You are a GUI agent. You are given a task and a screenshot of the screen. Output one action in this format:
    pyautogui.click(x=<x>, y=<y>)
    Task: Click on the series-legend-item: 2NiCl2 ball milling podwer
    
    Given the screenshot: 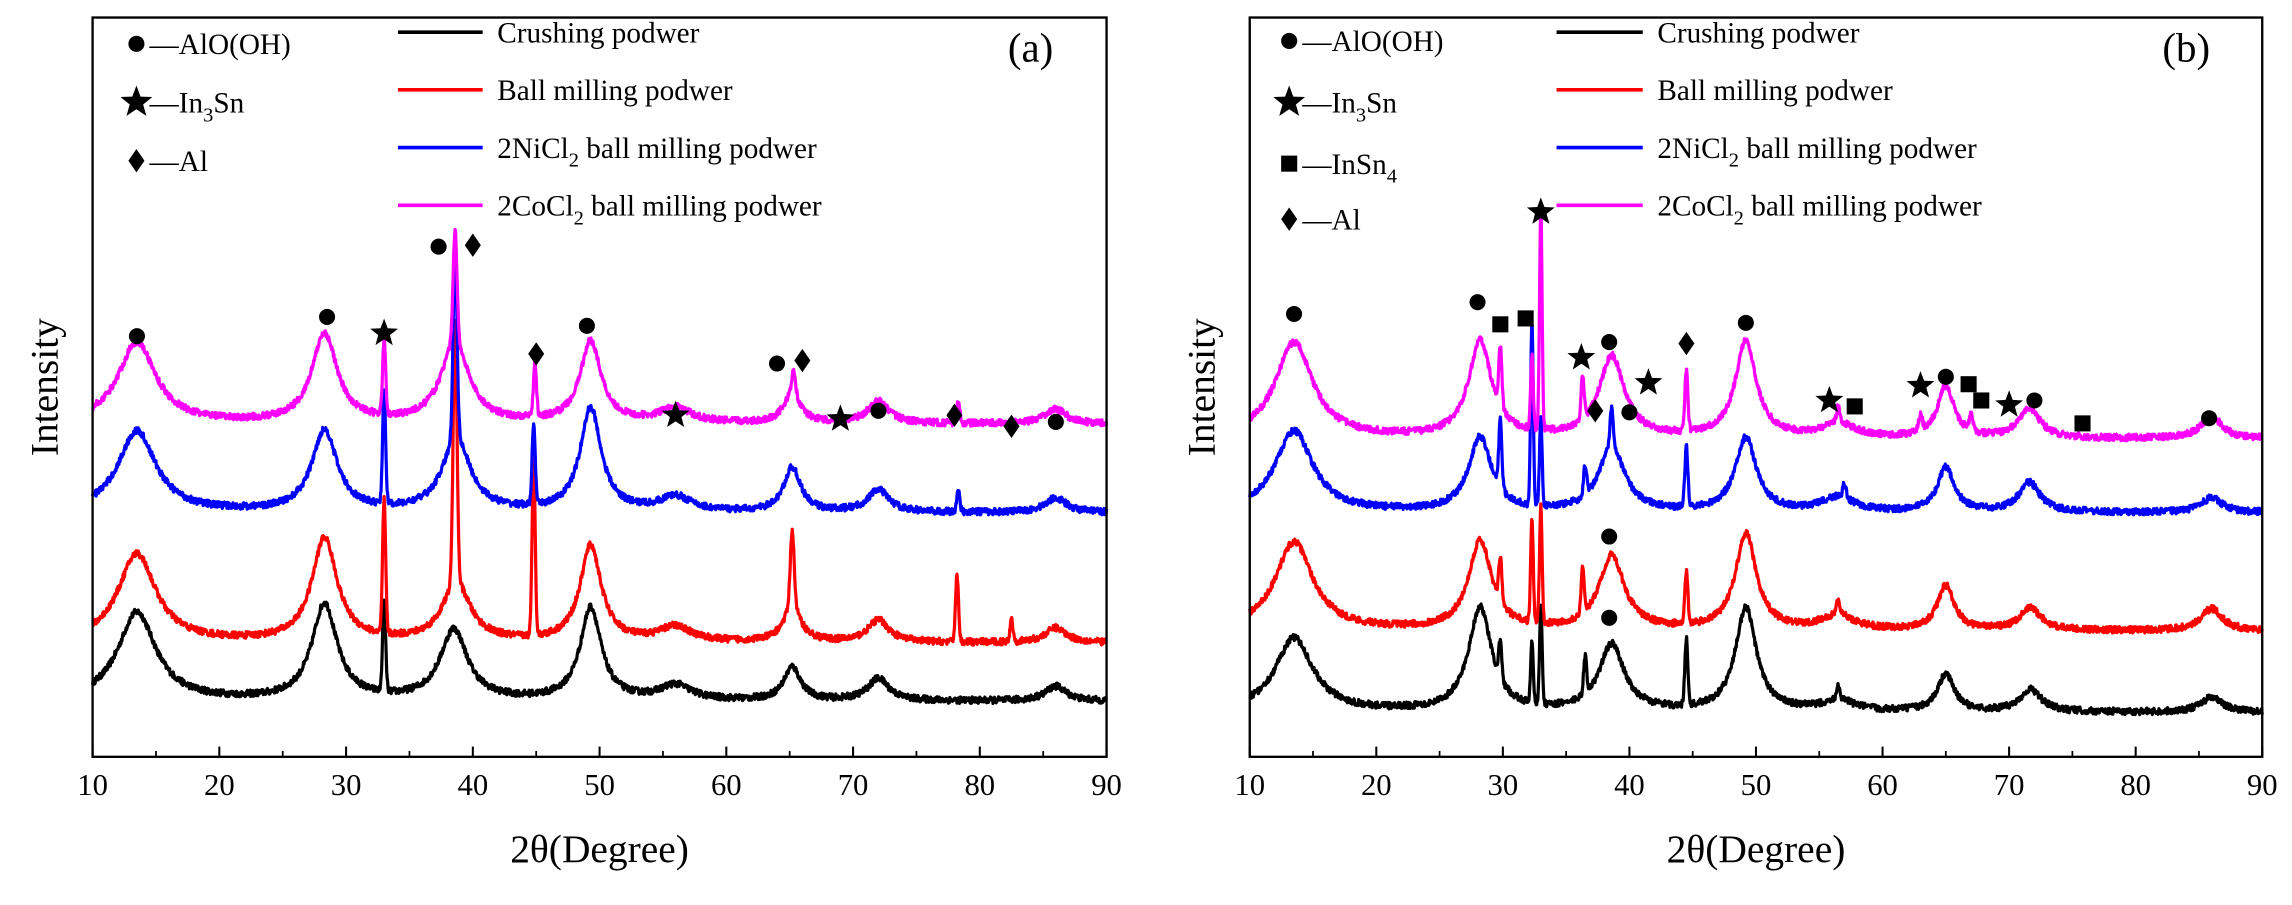 What is the action you would take?
    pyautogui.click(x=607, y=152)
    